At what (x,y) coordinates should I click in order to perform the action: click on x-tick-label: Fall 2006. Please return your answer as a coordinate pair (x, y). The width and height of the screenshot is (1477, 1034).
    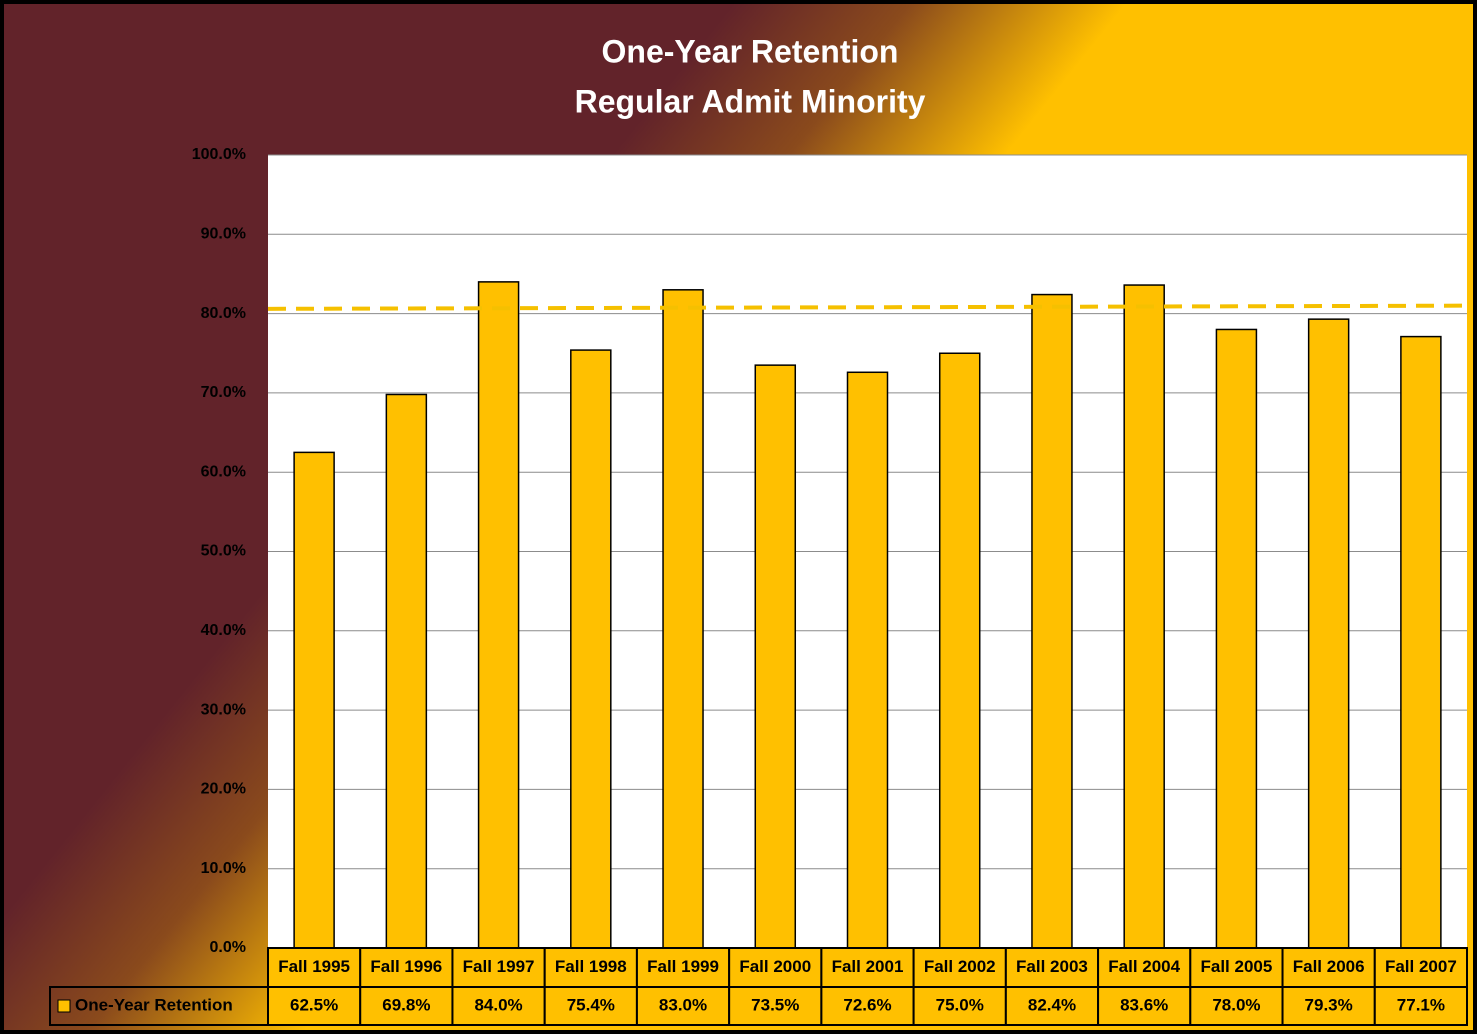
    Looking at the image, I should click on (1329, 966).